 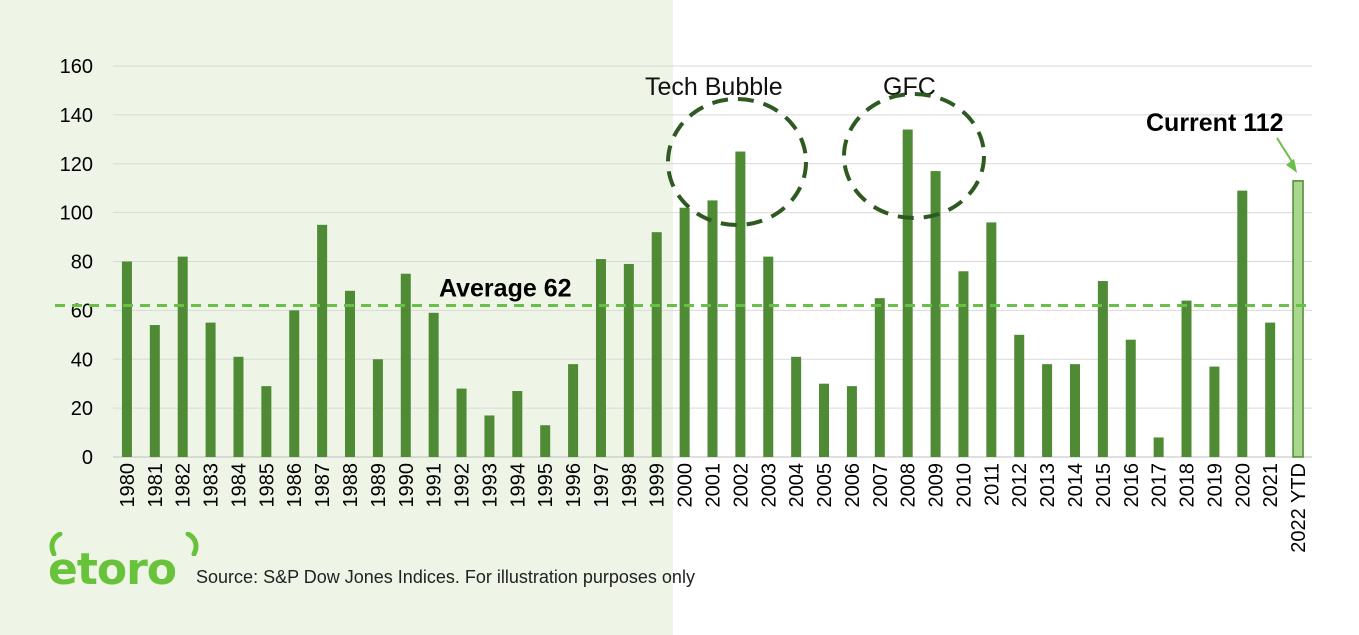 I want to click on x-tick-label: 2017, so click(x=1160, y=485).